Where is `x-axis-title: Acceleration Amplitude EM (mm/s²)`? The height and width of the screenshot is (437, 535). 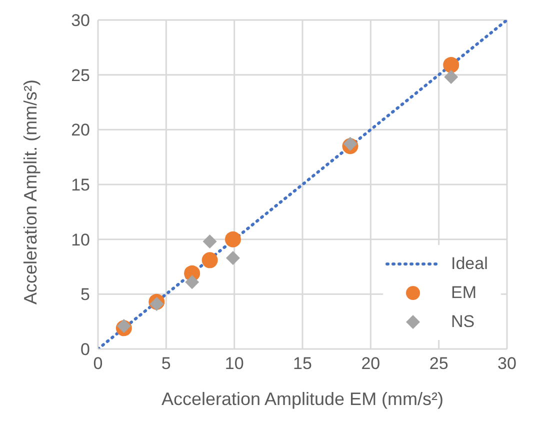
x-axis-title: Acceleration Amplitude EM (mm/s²) is located at coordinates (302, 399).